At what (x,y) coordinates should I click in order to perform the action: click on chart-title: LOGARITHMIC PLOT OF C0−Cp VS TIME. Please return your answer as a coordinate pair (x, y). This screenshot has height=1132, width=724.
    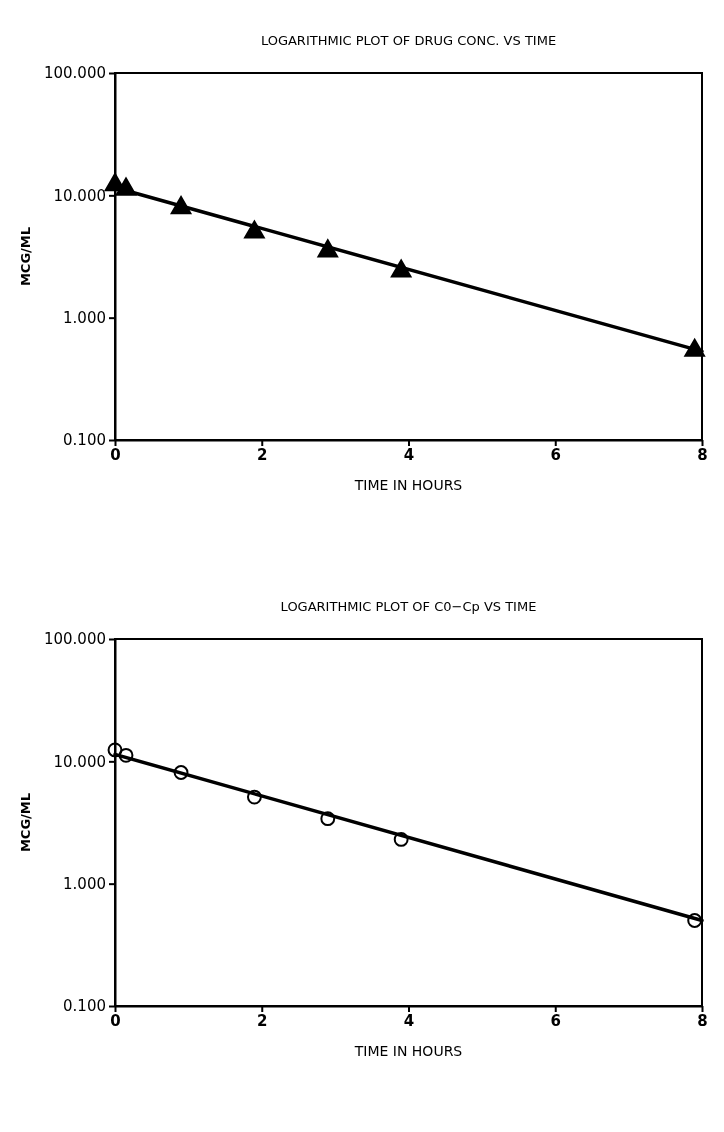
    Looking at the image, I should click on (408, 606).